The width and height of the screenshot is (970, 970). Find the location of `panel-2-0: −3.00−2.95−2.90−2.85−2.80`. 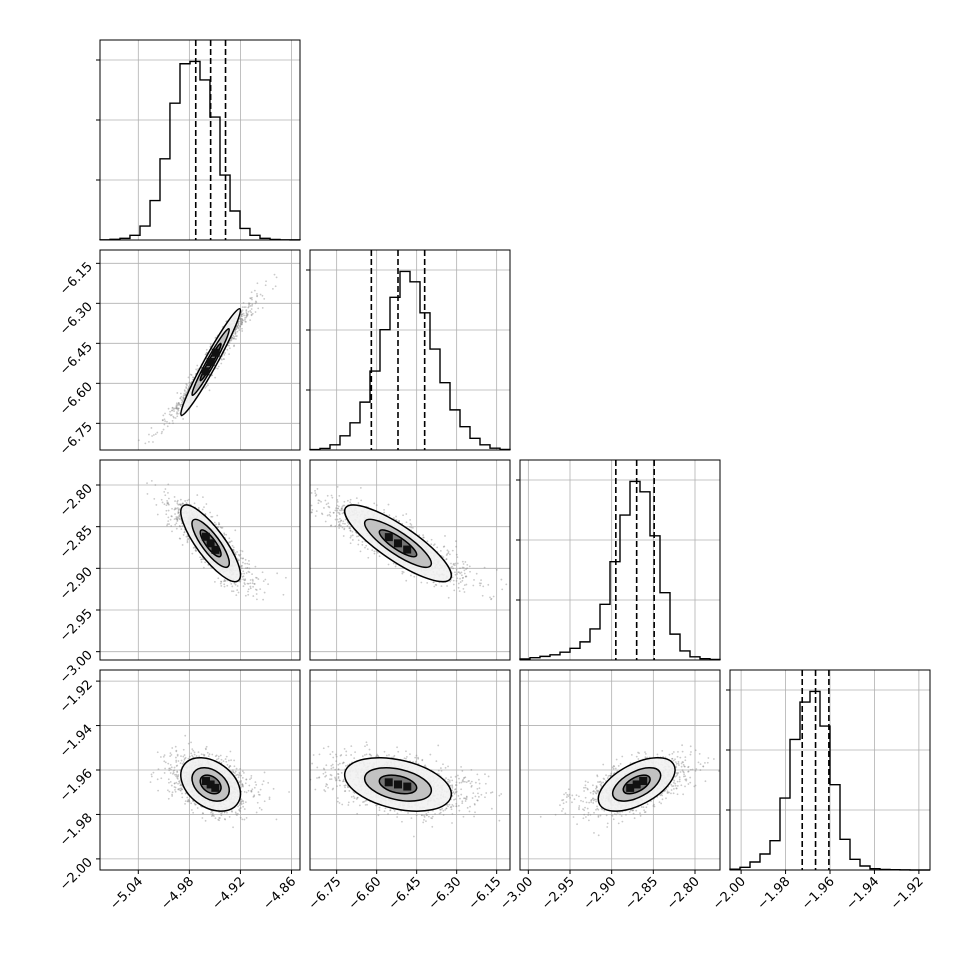

panel-2-0: −3.00−2.95−2.90−2.85−2.80 is located at coordinates (179, 573).